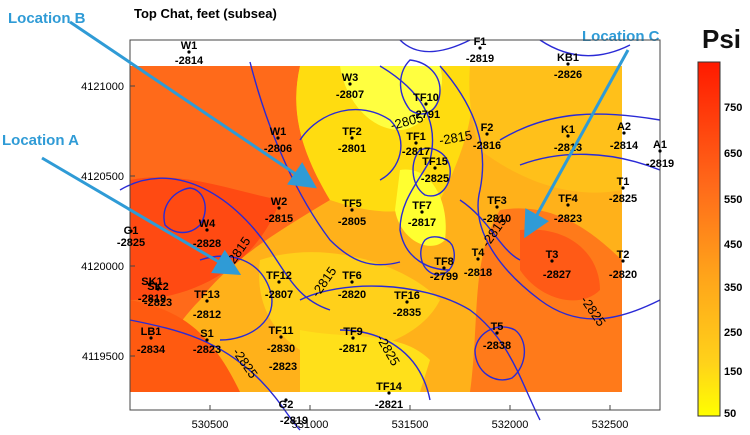 The height and width of the screenshot is (435, 750). Describe the element at coordinates (497, 219) in the screenshot. I see `svg-text: -2810` at that location.